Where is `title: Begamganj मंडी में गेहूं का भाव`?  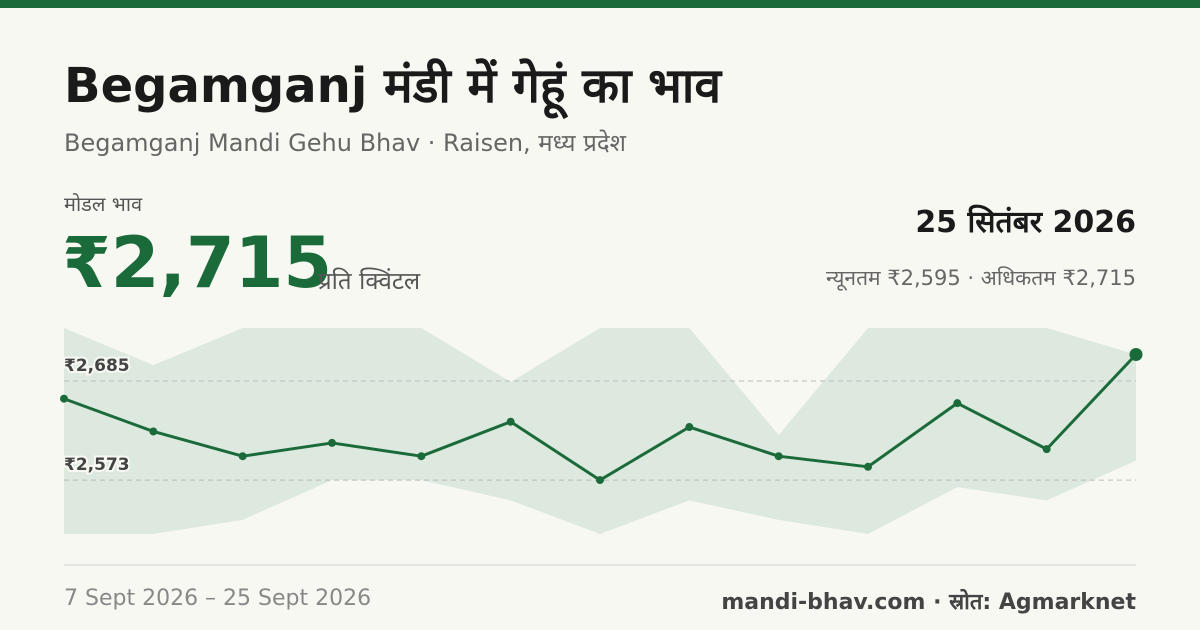
title: Begamganj मंडी में गेहूं का भाव is located at coordinates (393, 86).